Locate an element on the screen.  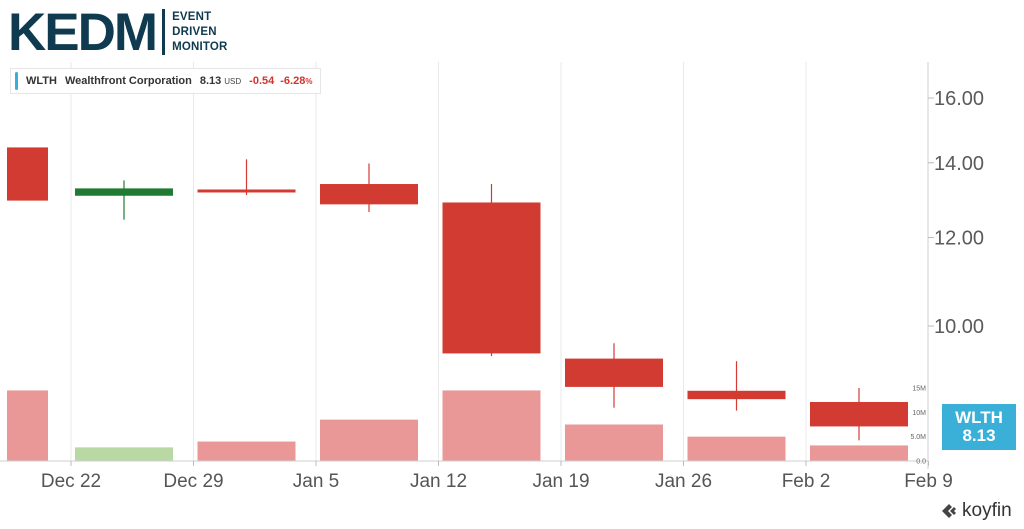
x-tick-label: Feb 2 is located at coordinates (806, 481).